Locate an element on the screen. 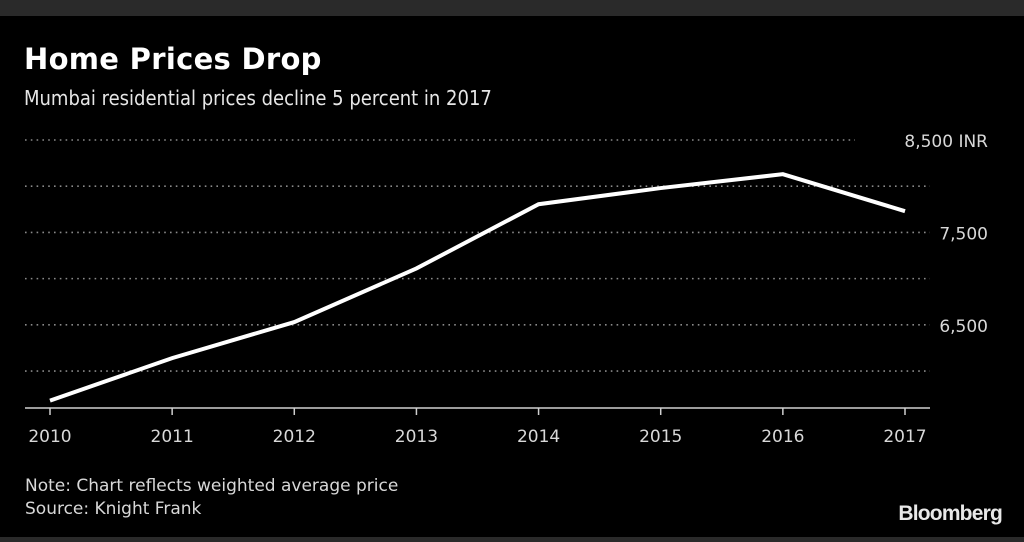 This screenshot has width=1024, height=542. chart-source: Source: Knight Frank is located at coordinates (113, 509).